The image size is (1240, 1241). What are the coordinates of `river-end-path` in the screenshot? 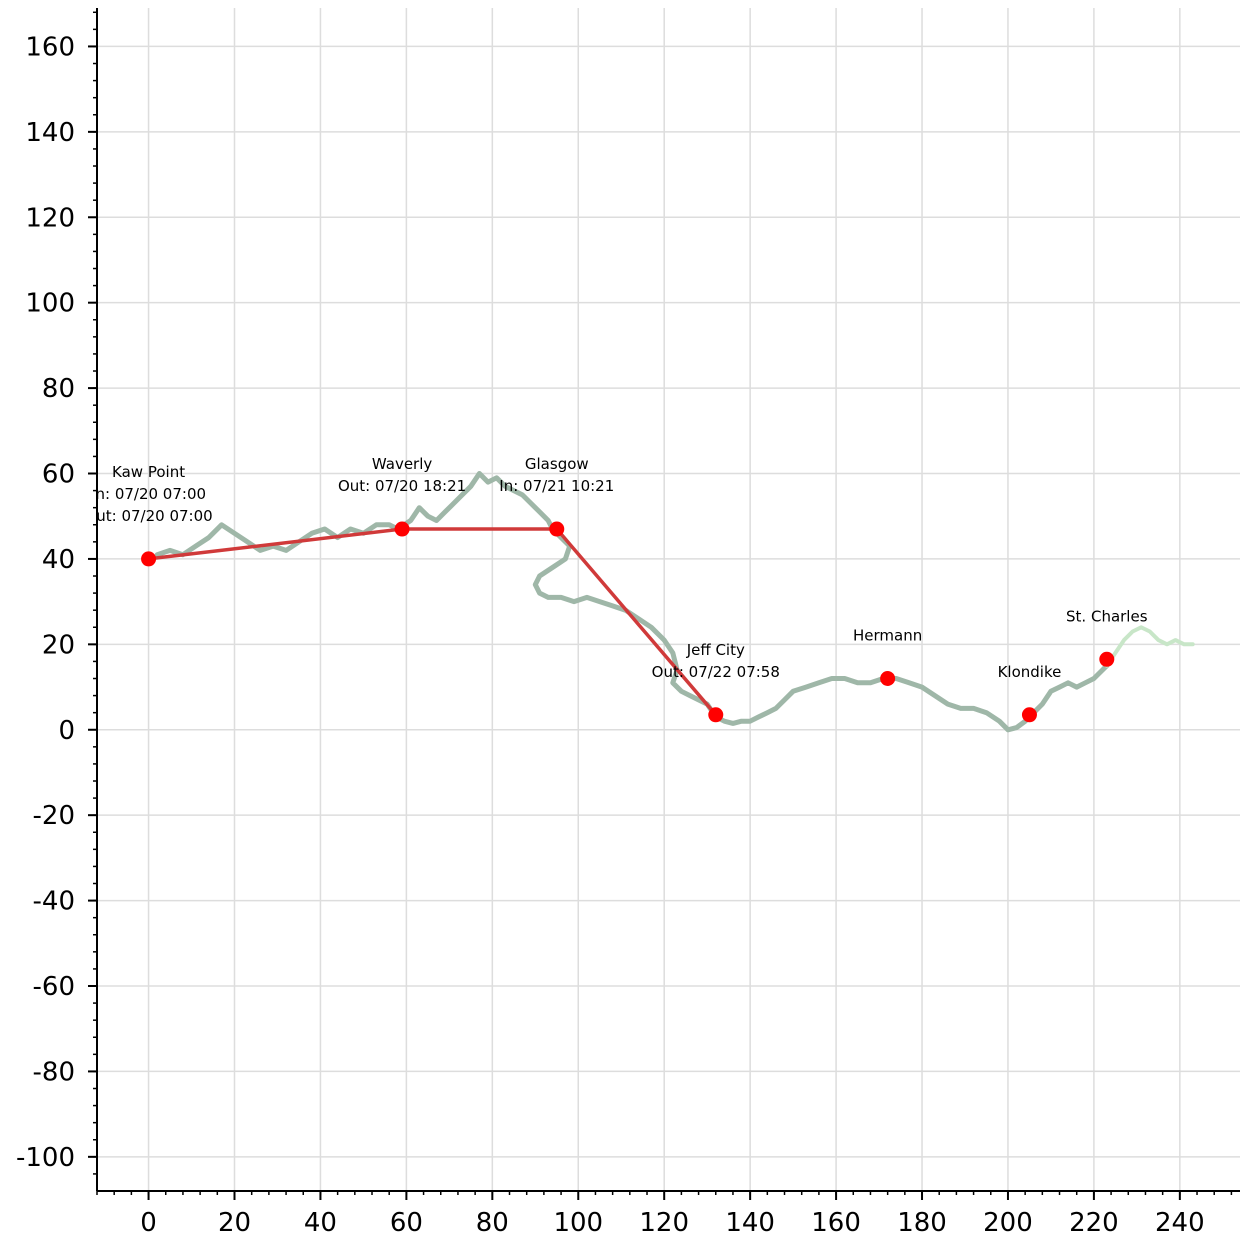 It's located at (1149, 646).